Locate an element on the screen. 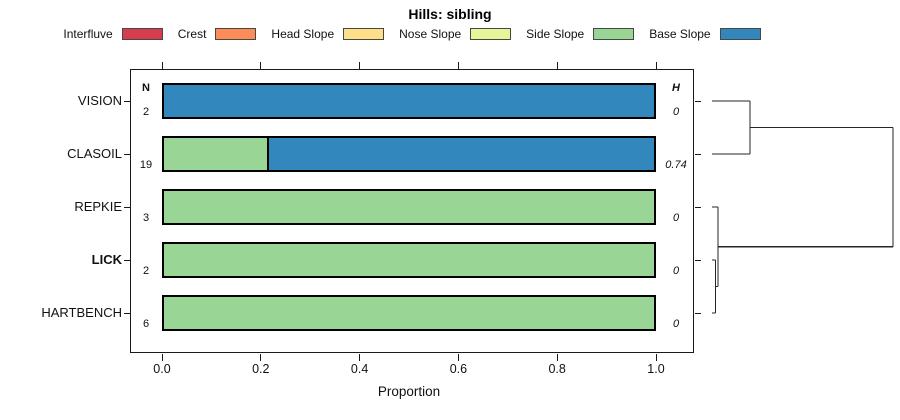 This screenshot has width=900, height=420. row-label-lick: LICK is located at coordinates (106, 259).